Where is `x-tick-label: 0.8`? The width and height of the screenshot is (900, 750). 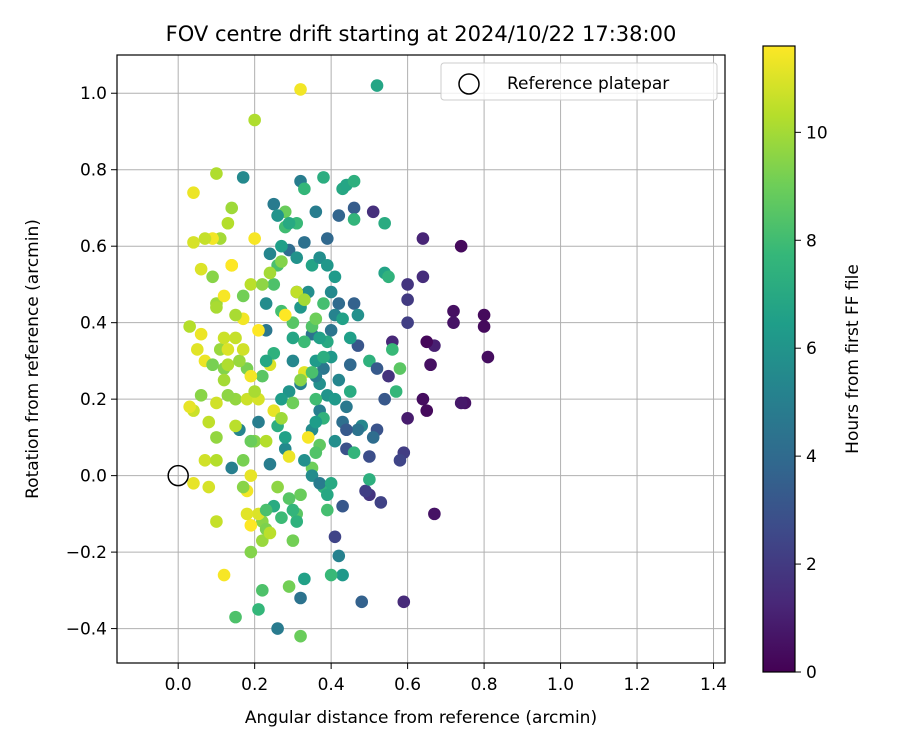 x-tick-label: 0.8 is located at coordinates (484, 685).